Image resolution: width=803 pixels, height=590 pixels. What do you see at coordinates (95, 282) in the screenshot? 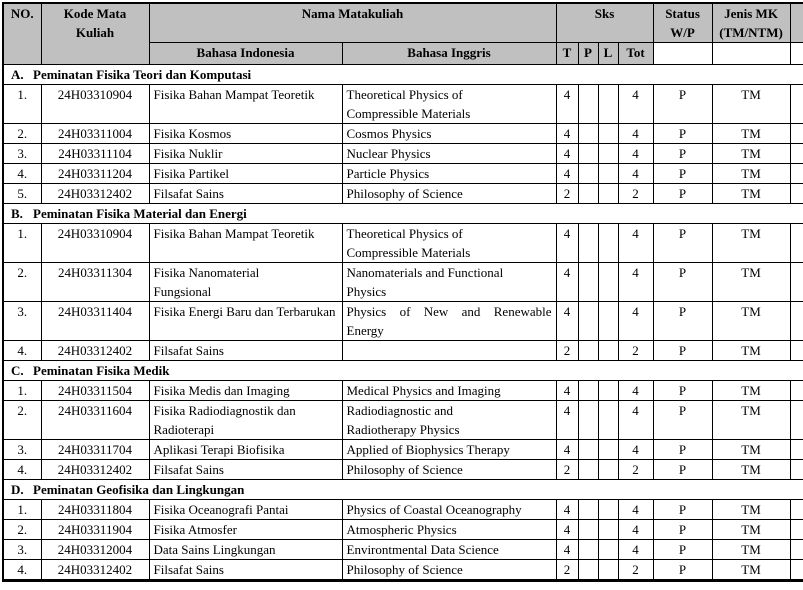
I see `cell-kode: 24H03311304` at bounding box center [95, 282].